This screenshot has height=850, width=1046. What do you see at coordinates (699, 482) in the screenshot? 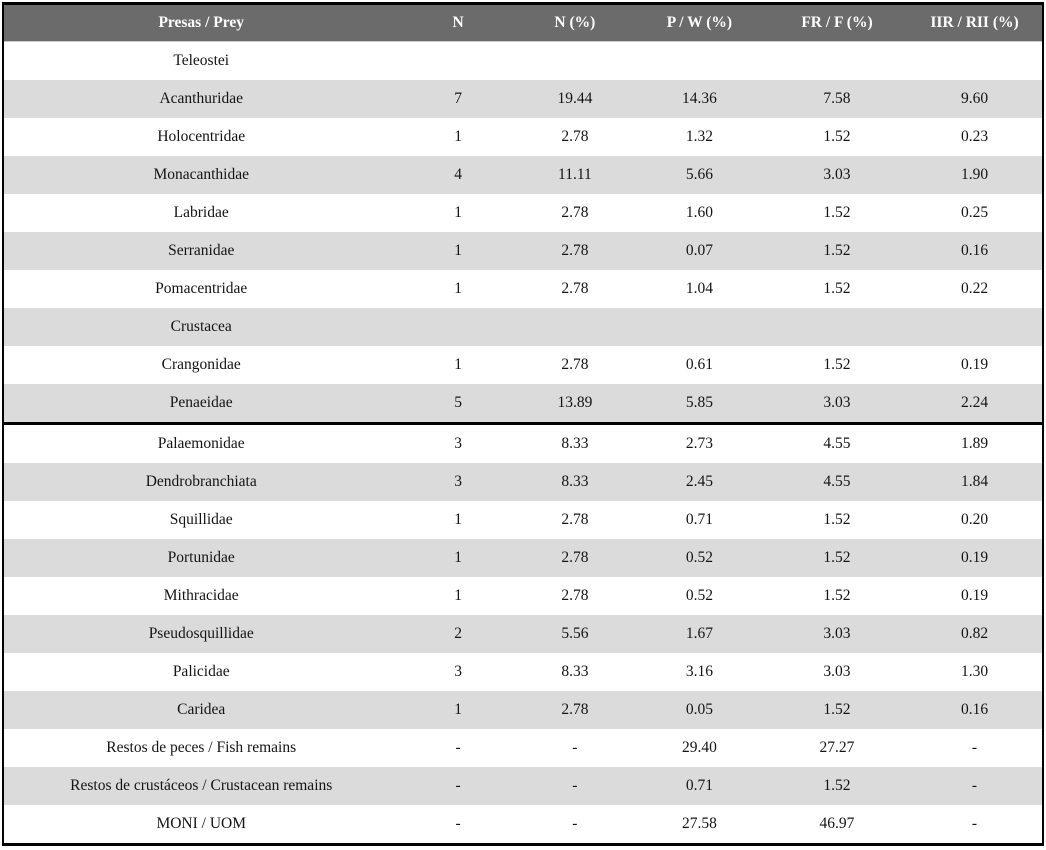
I see `value-cell: 2.45` at bounding box center [699, 482].